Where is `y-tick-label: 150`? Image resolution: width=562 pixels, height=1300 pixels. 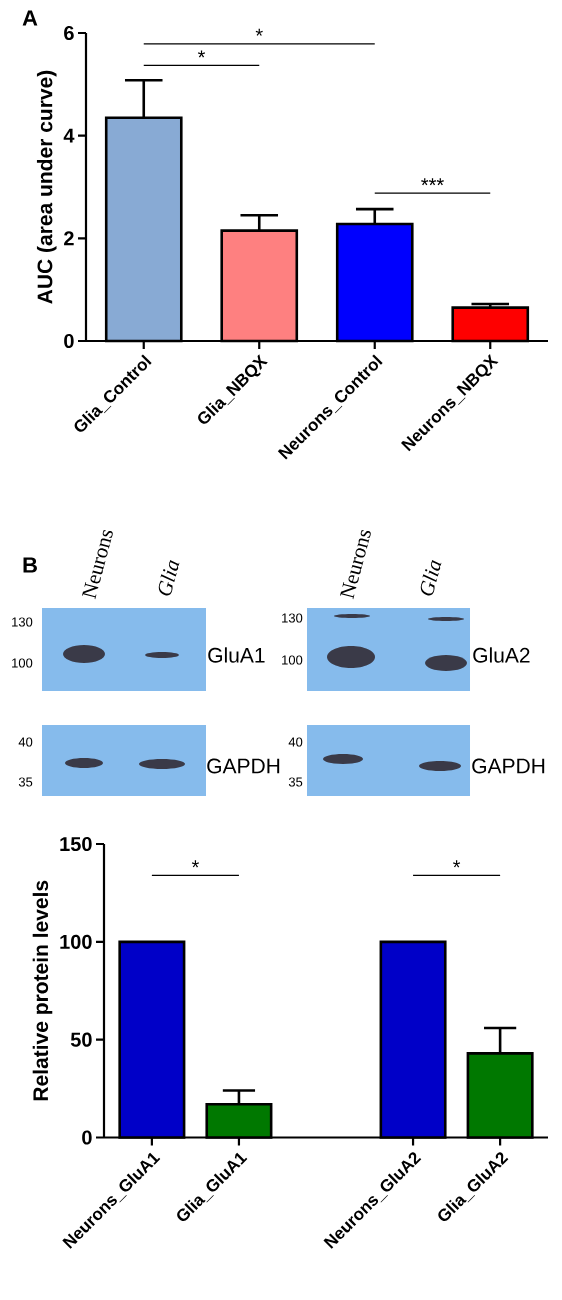 y-tick-label: 150 is located at coordinates (76, 844).